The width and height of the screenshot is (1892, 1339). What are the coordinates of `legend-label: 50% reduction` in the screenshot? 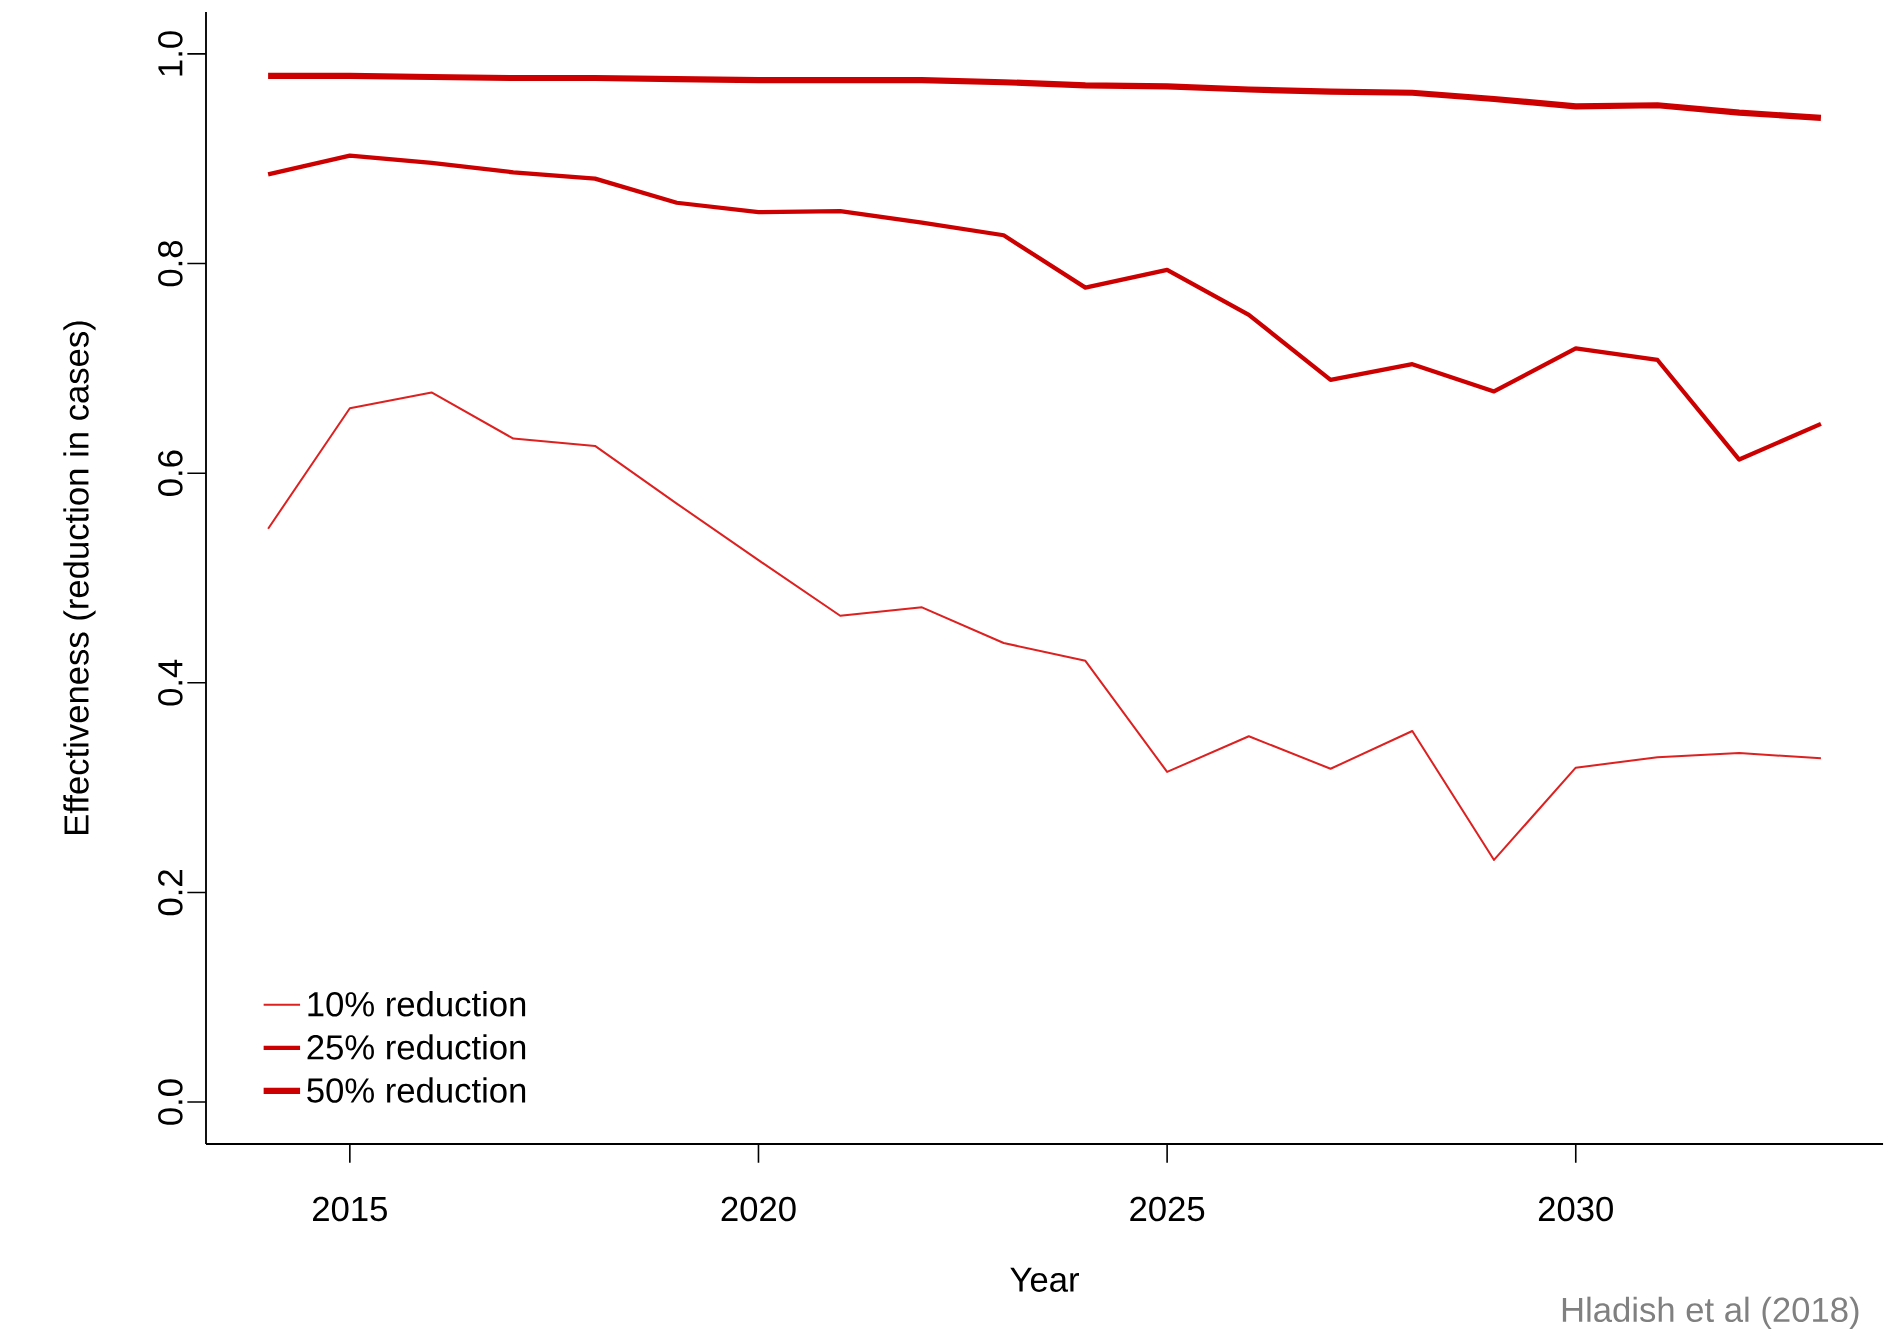 It's located at (416, 1090).